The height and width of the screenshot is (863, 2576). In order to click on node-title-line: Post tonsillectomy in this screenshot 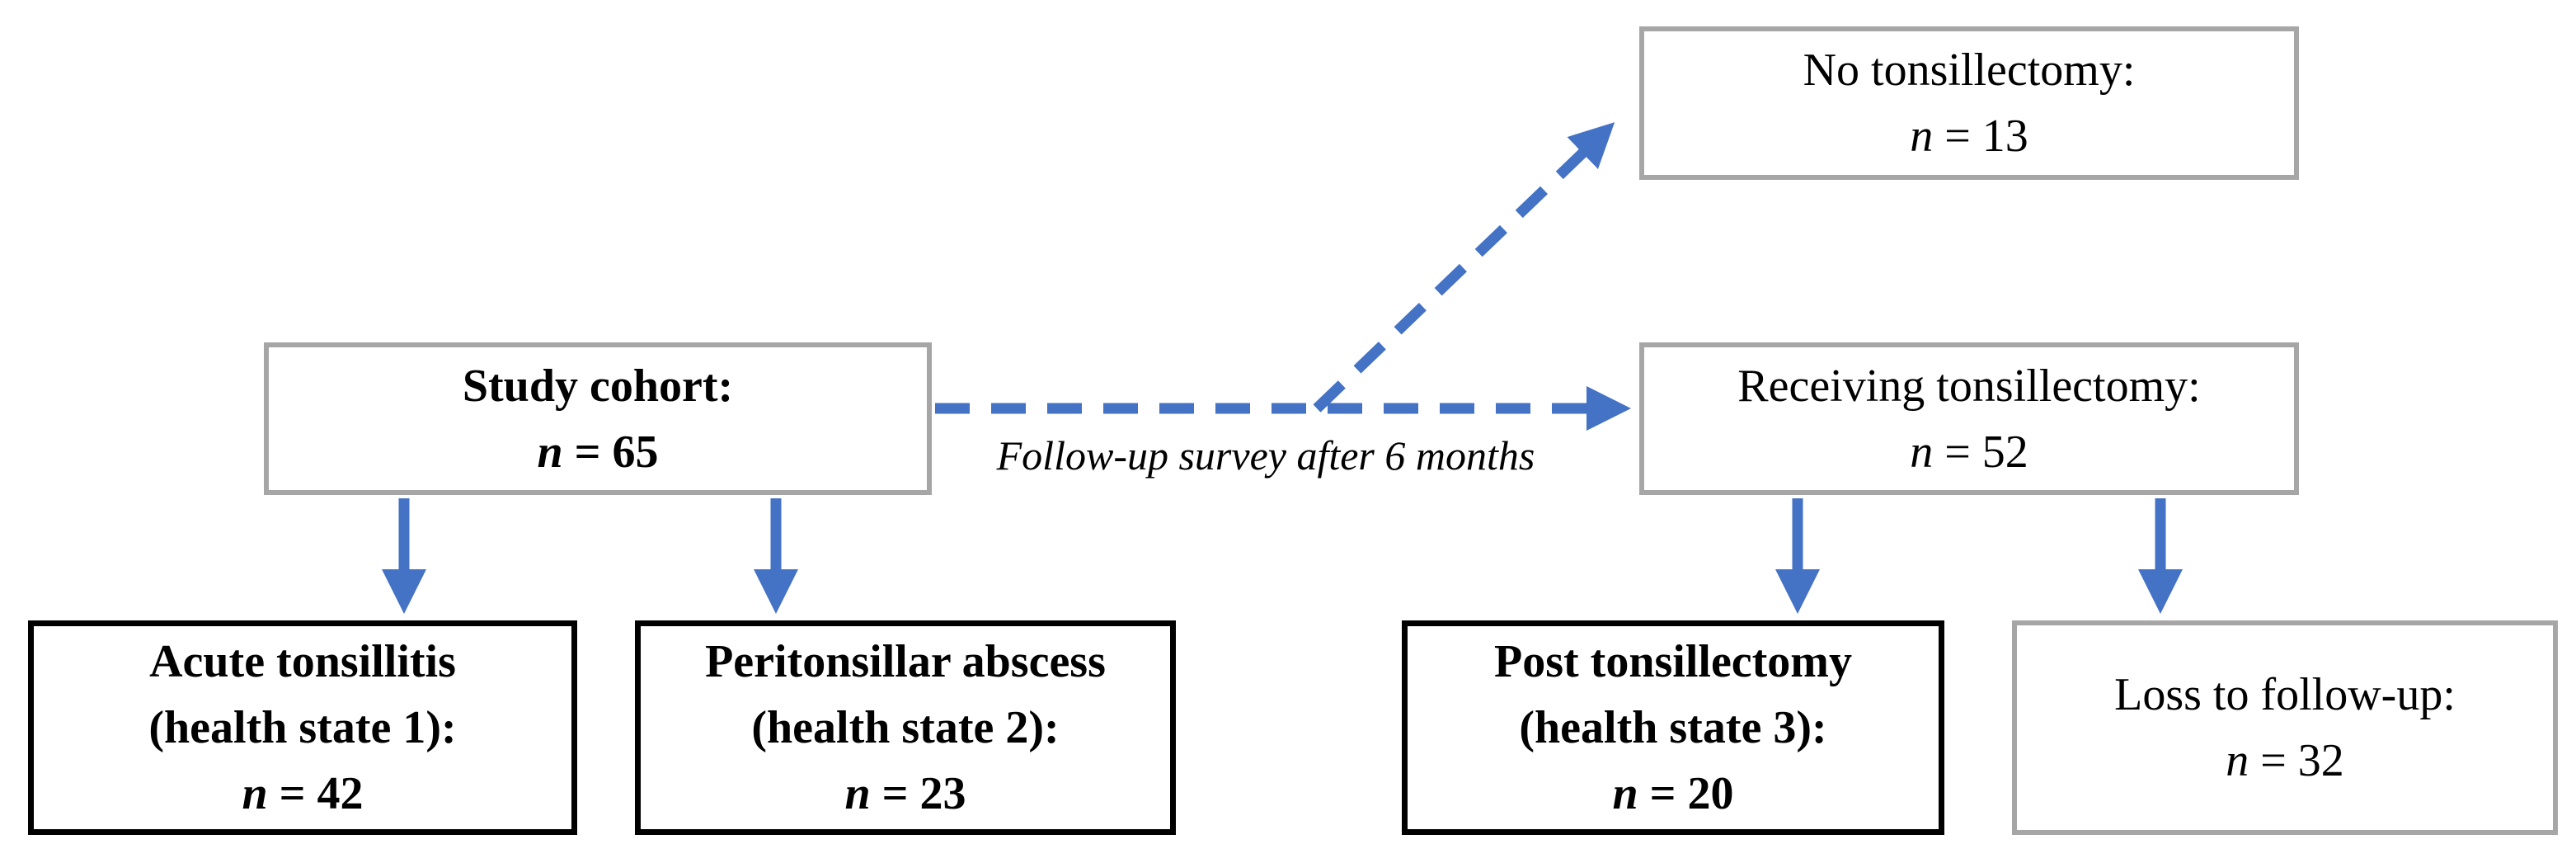, I will do `click(1673, 661)`.